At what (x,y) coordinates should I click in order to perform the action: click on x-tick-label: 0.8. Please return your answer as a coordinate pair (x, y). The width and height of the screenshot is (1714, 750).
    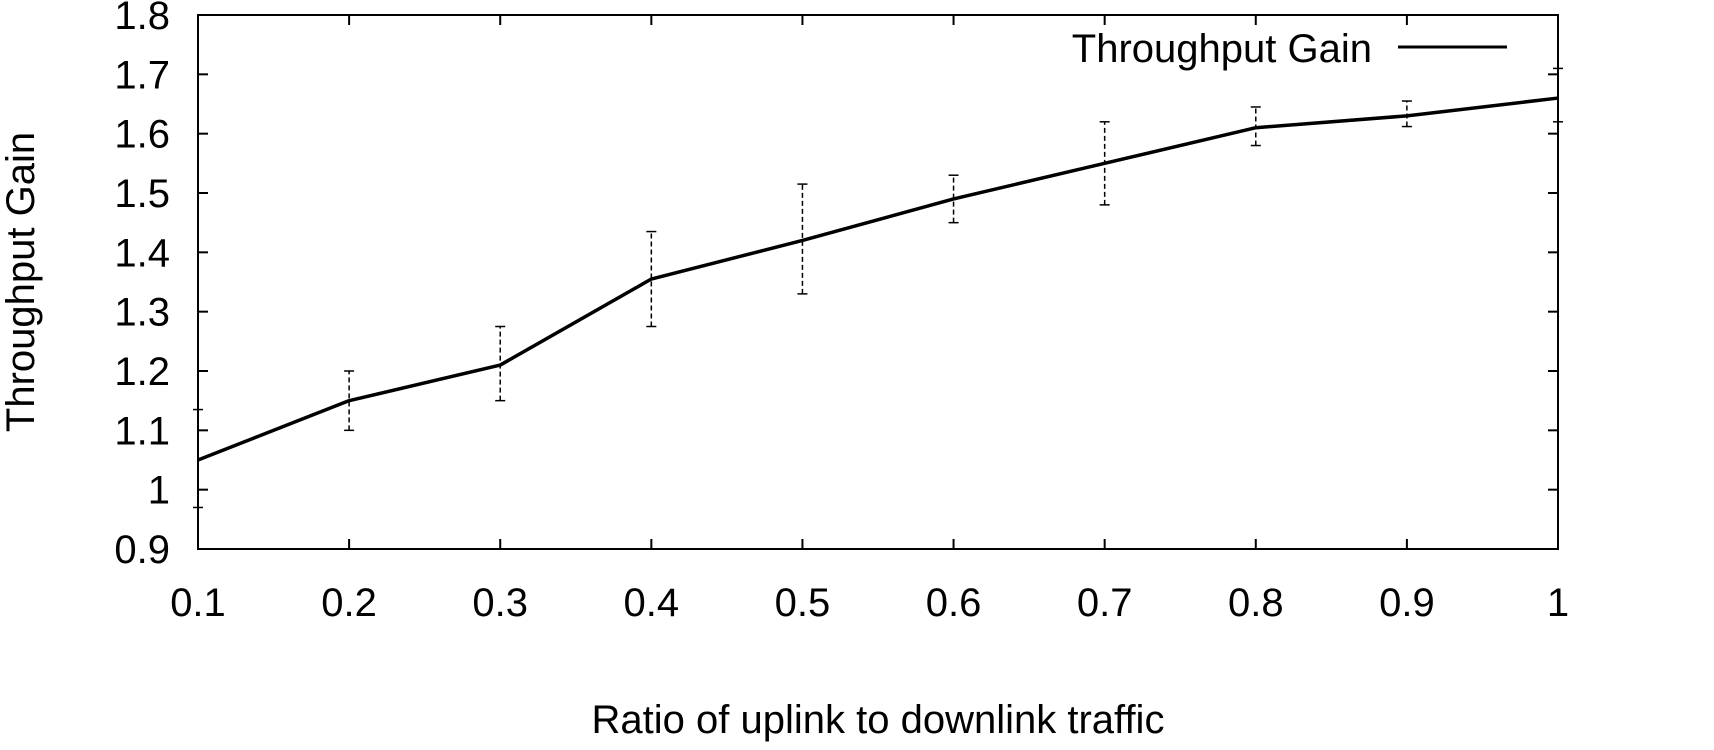
    Looking at the image, I should click on (1256, 603).